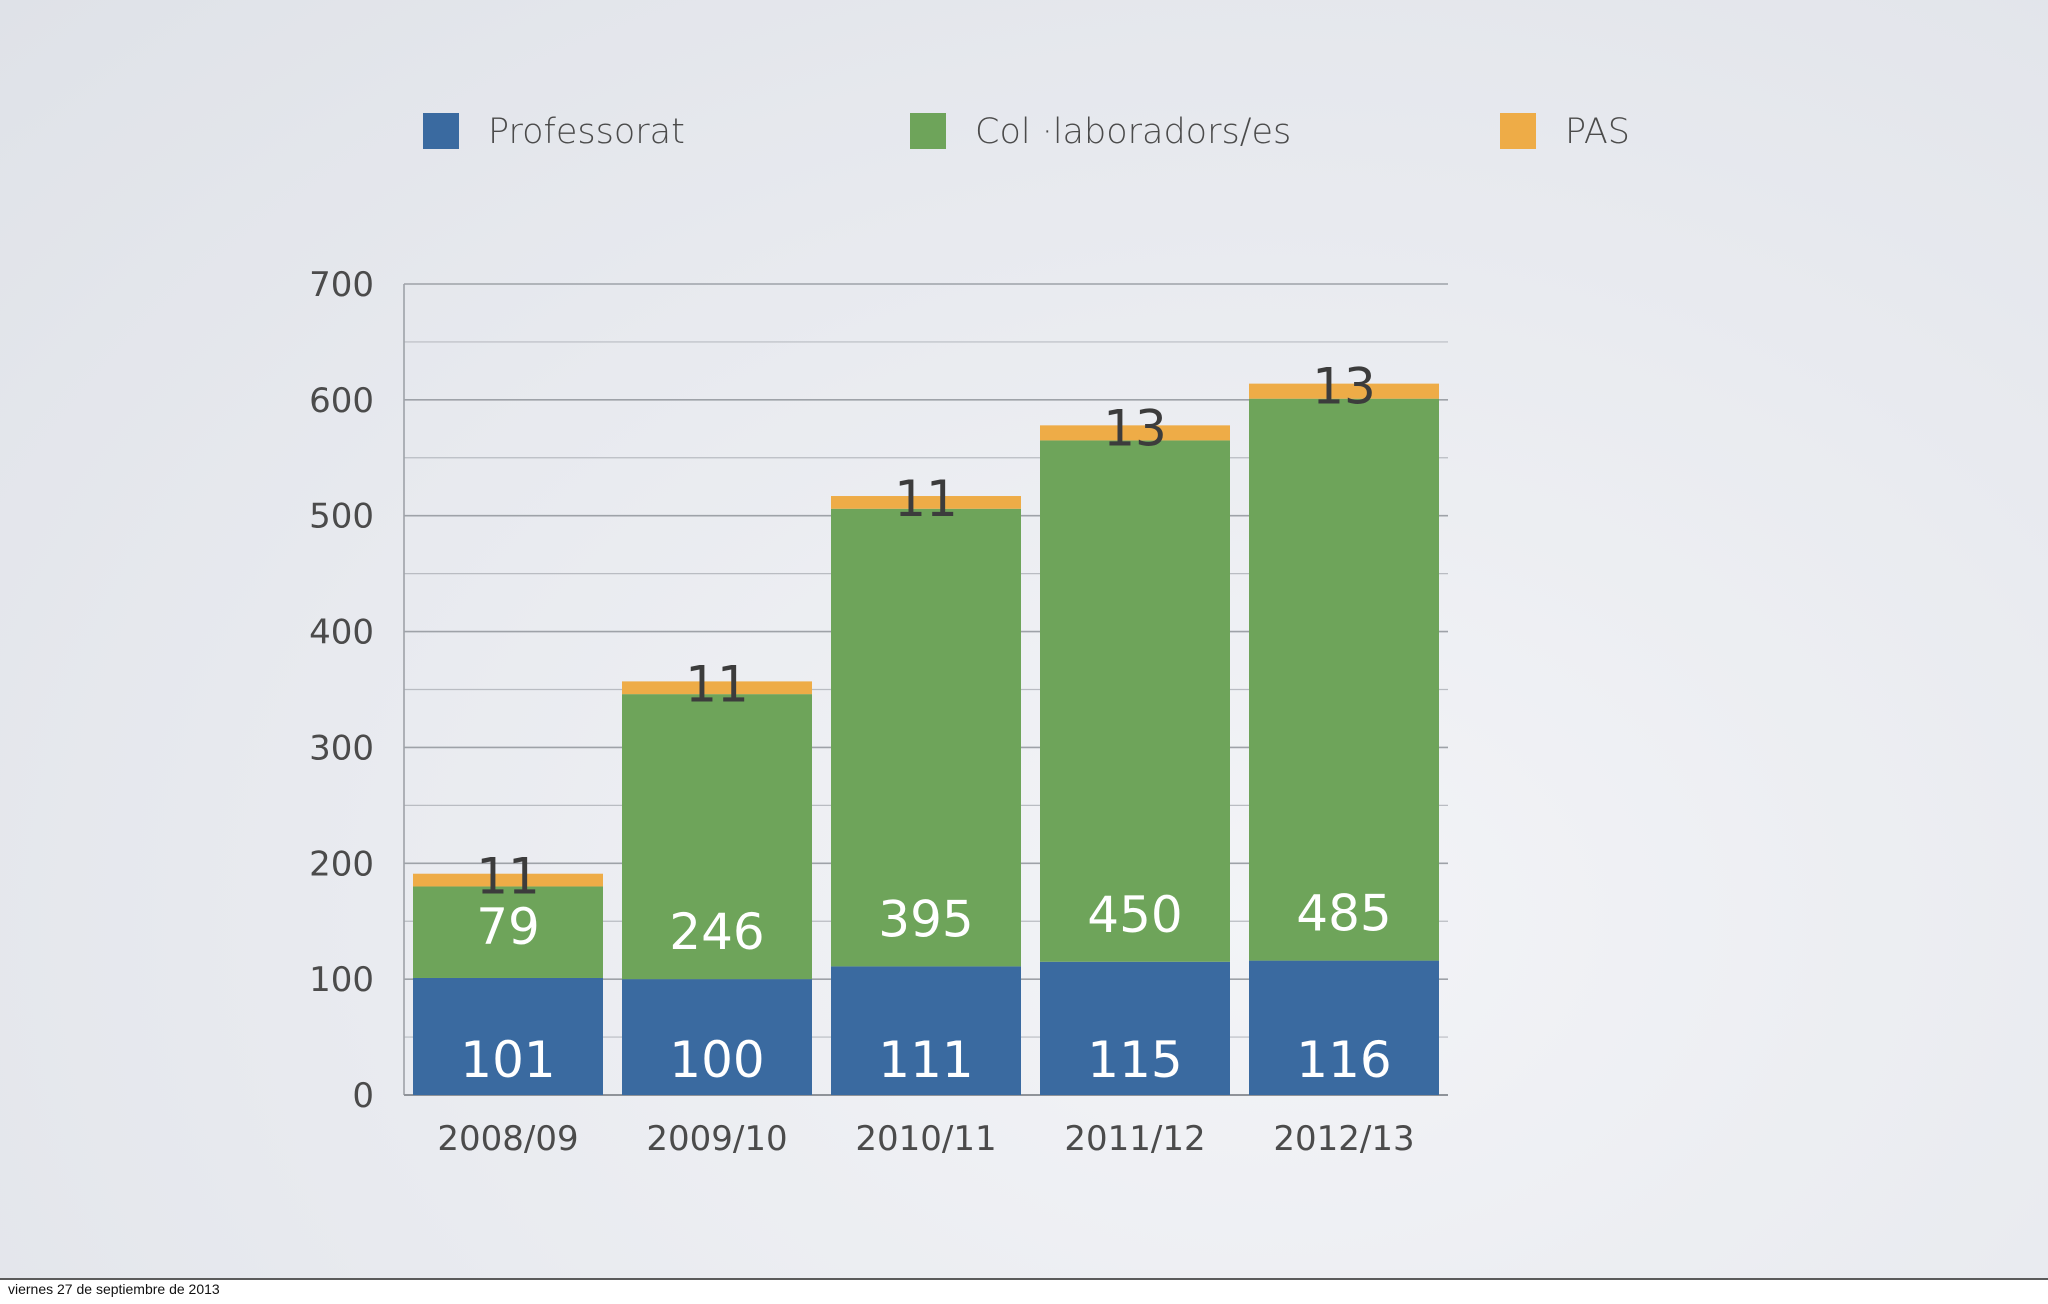 This screenshot has width=2048, height=1304. What do you see at coordinates (507, 1139) in the screenshot?
I see `x-tick-label: 2008/09` at bounding box center [507, 1139].